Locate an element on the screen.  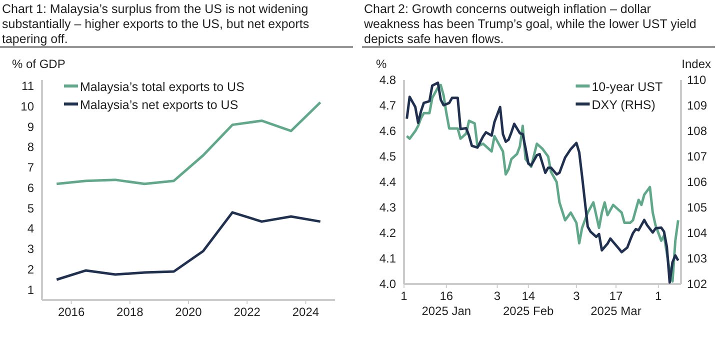
y-axis-title: % is located at coordinates (381, 64).